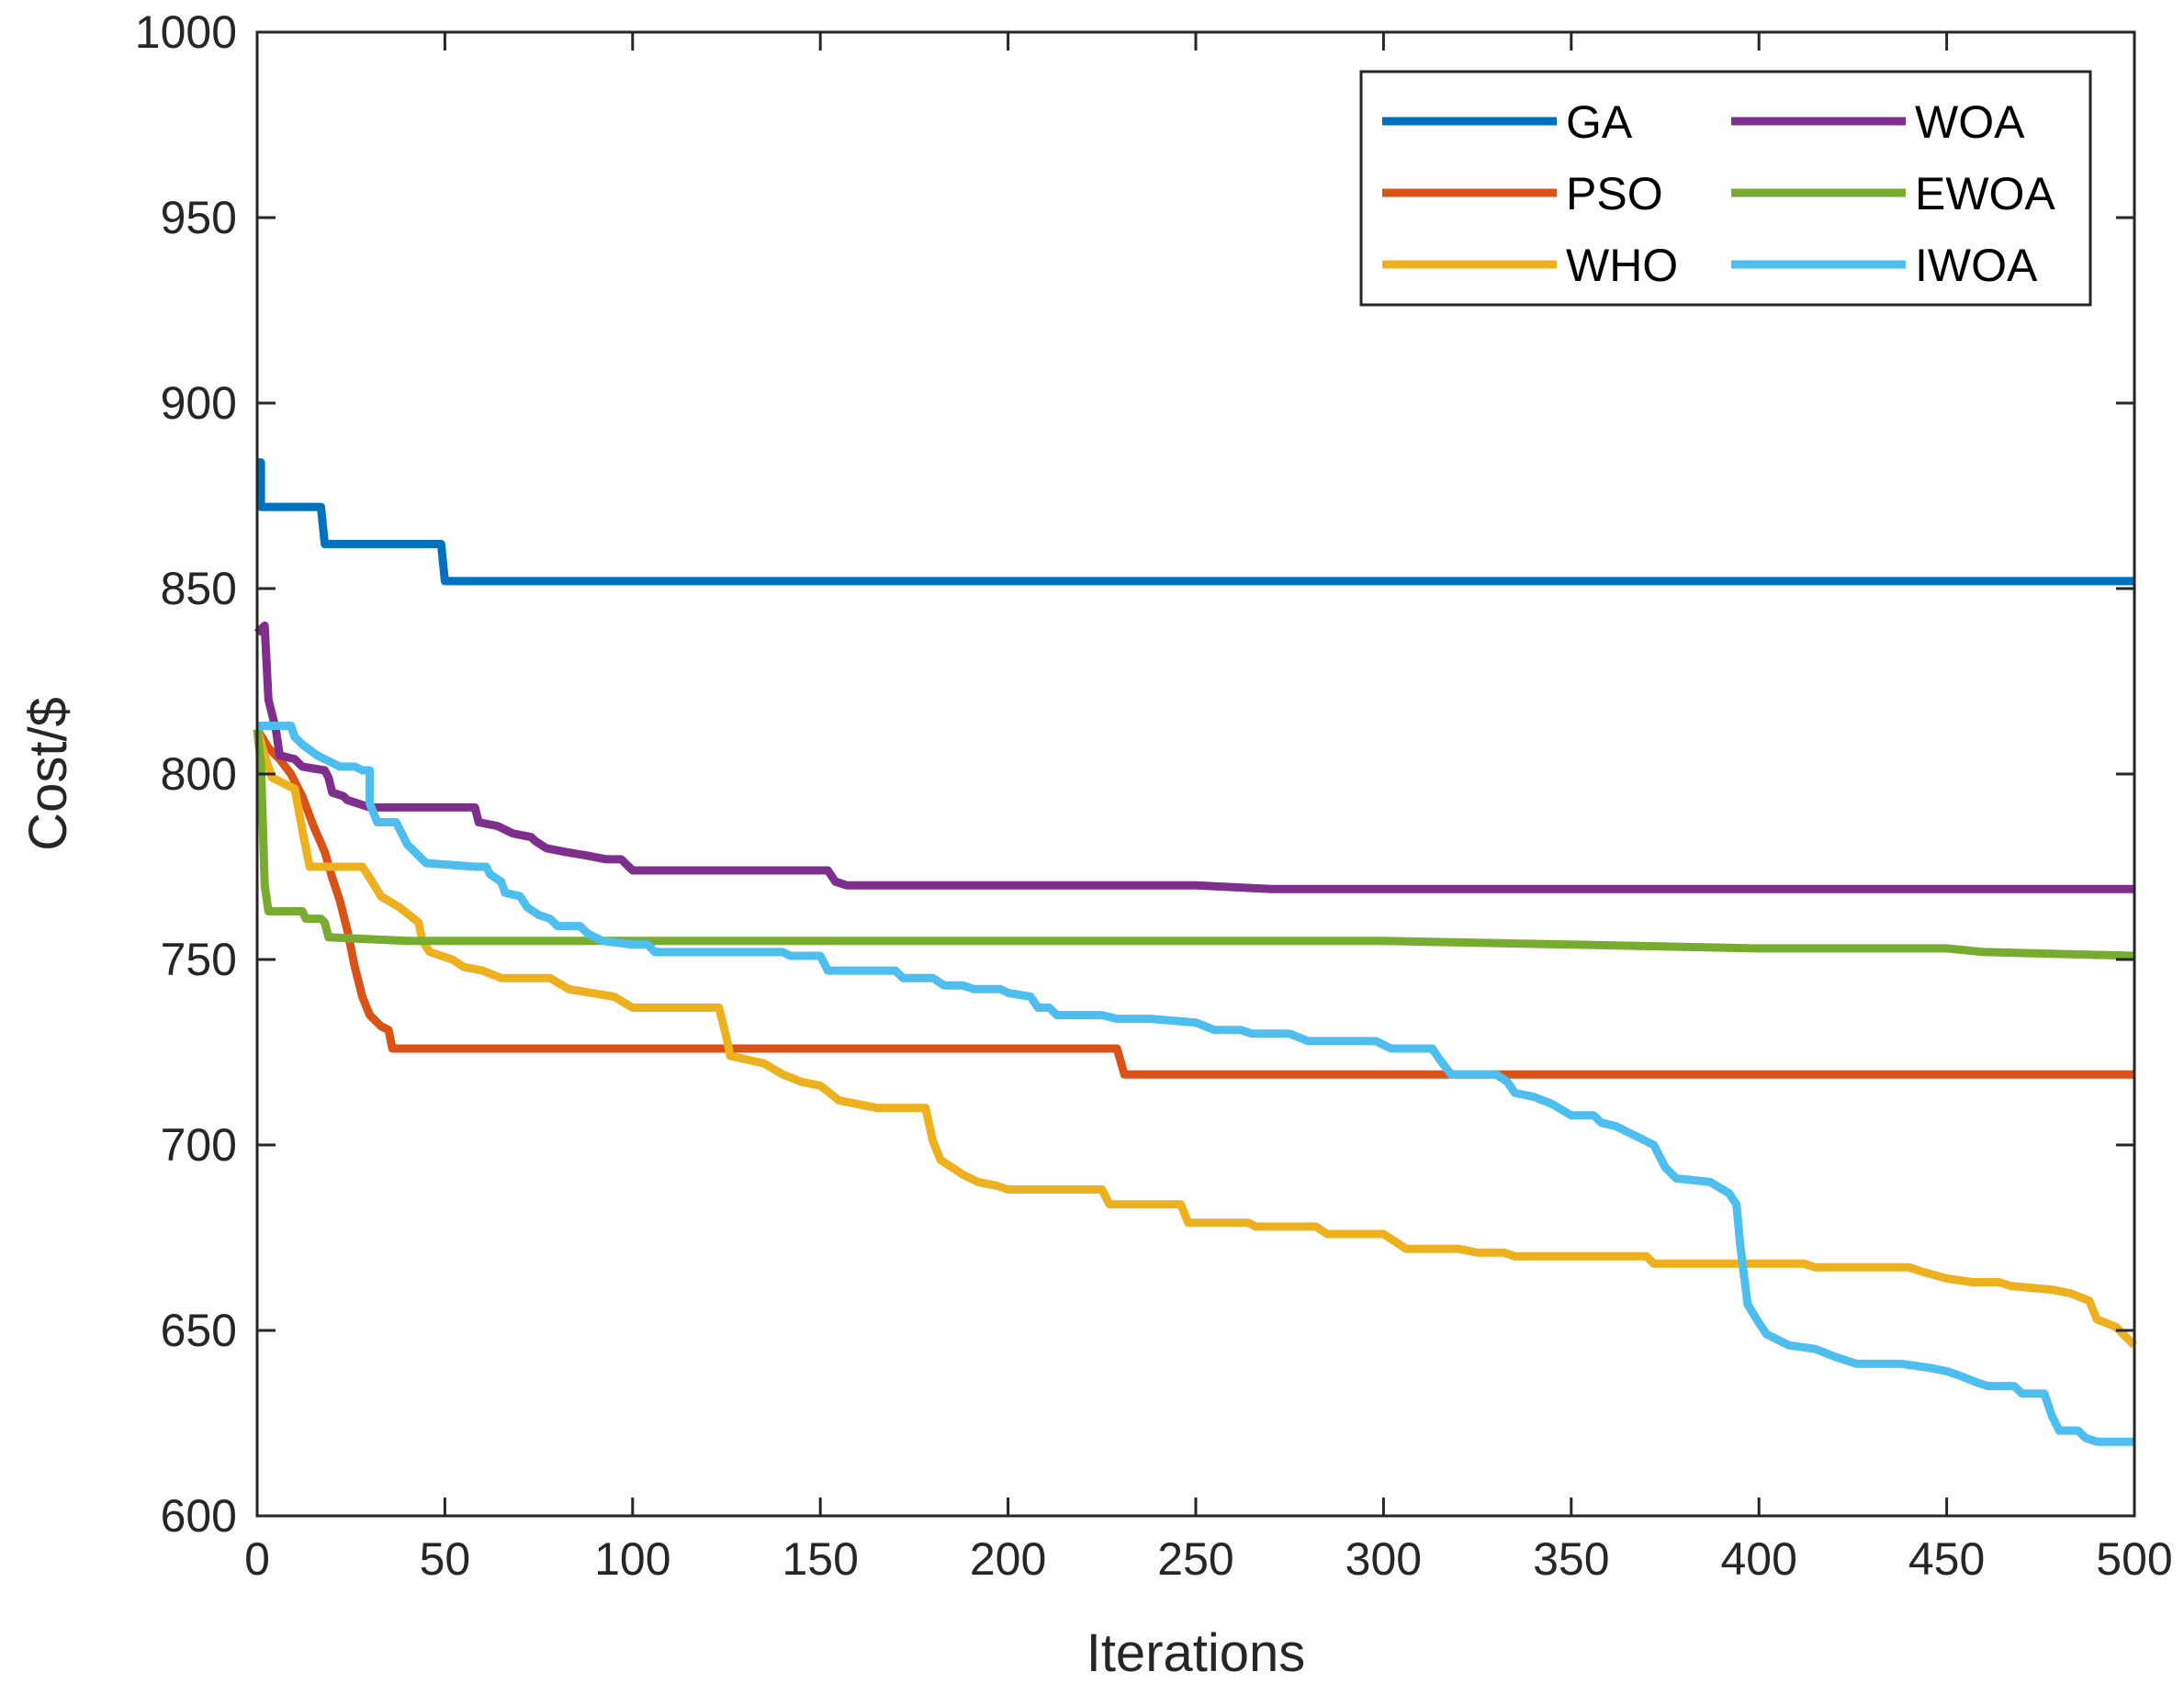 The image size is (2184, 1683). I want to click on y-tick-label: 1000, so click(186, 32).